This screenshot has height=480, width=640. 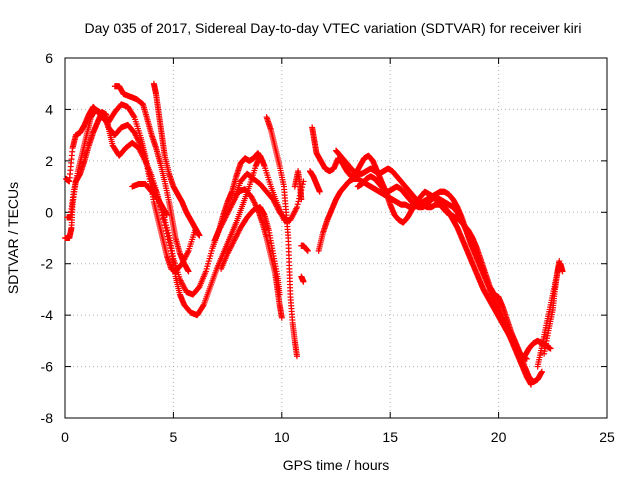 I want to click on y-tick-label: 0, so click(x=49, y=212).